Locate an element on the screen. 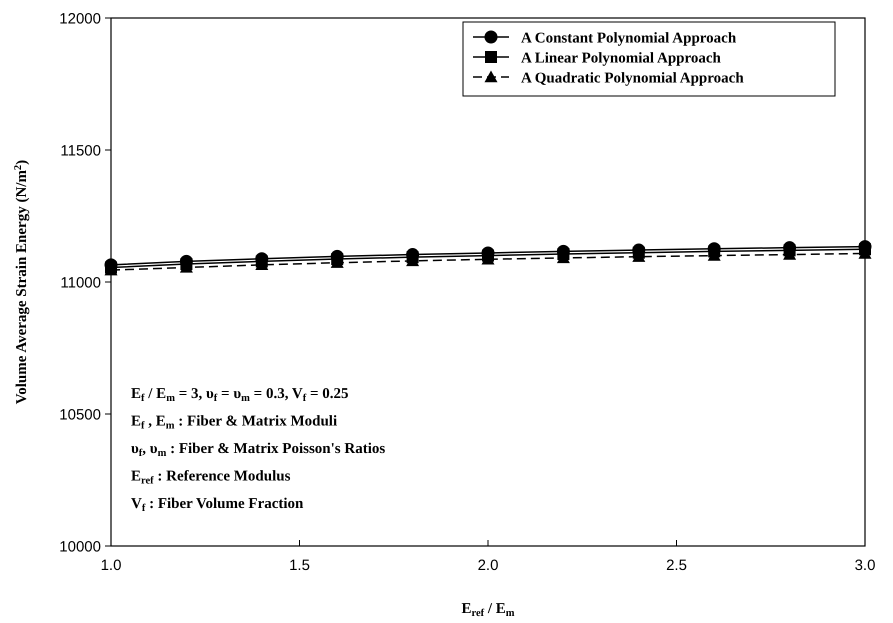  legend-label: A Quadratic Polynomial Approach is located at coordinates (632, 78).